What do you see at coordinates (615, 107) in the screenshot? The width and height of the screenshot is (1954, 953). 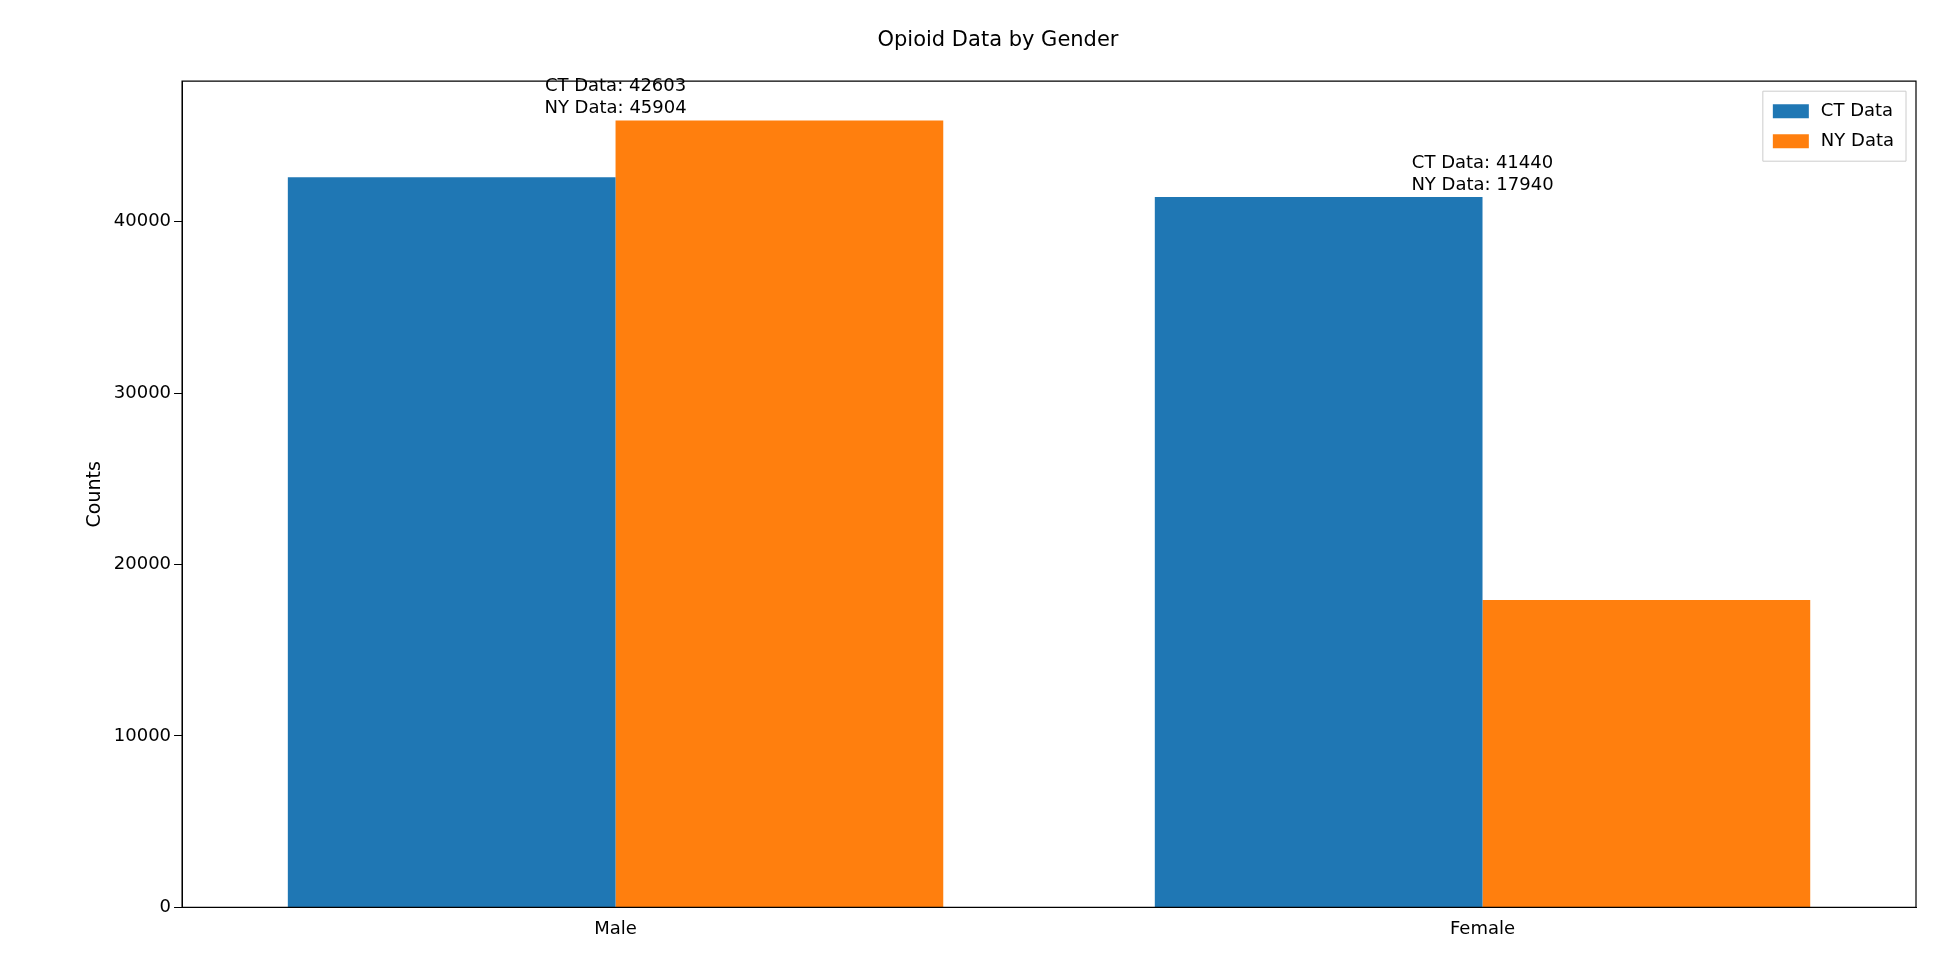 I see `annotation: NY Data: 45904` at bounding box center [615, 107].